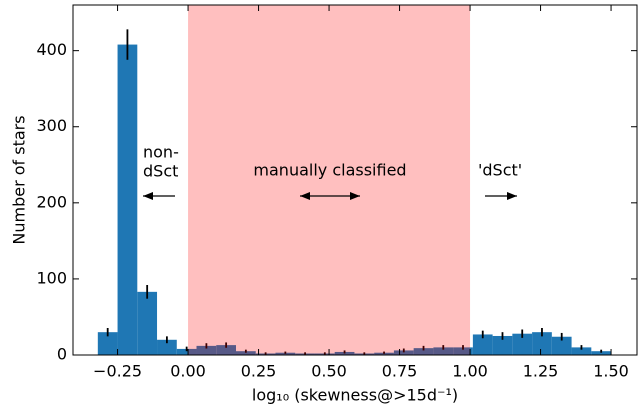 The image size is (644, 413). What do you see at coordinates (611, 371) in the screenshot?
I see `x-tick-label: 1.50` at bounding box center [611, 371].